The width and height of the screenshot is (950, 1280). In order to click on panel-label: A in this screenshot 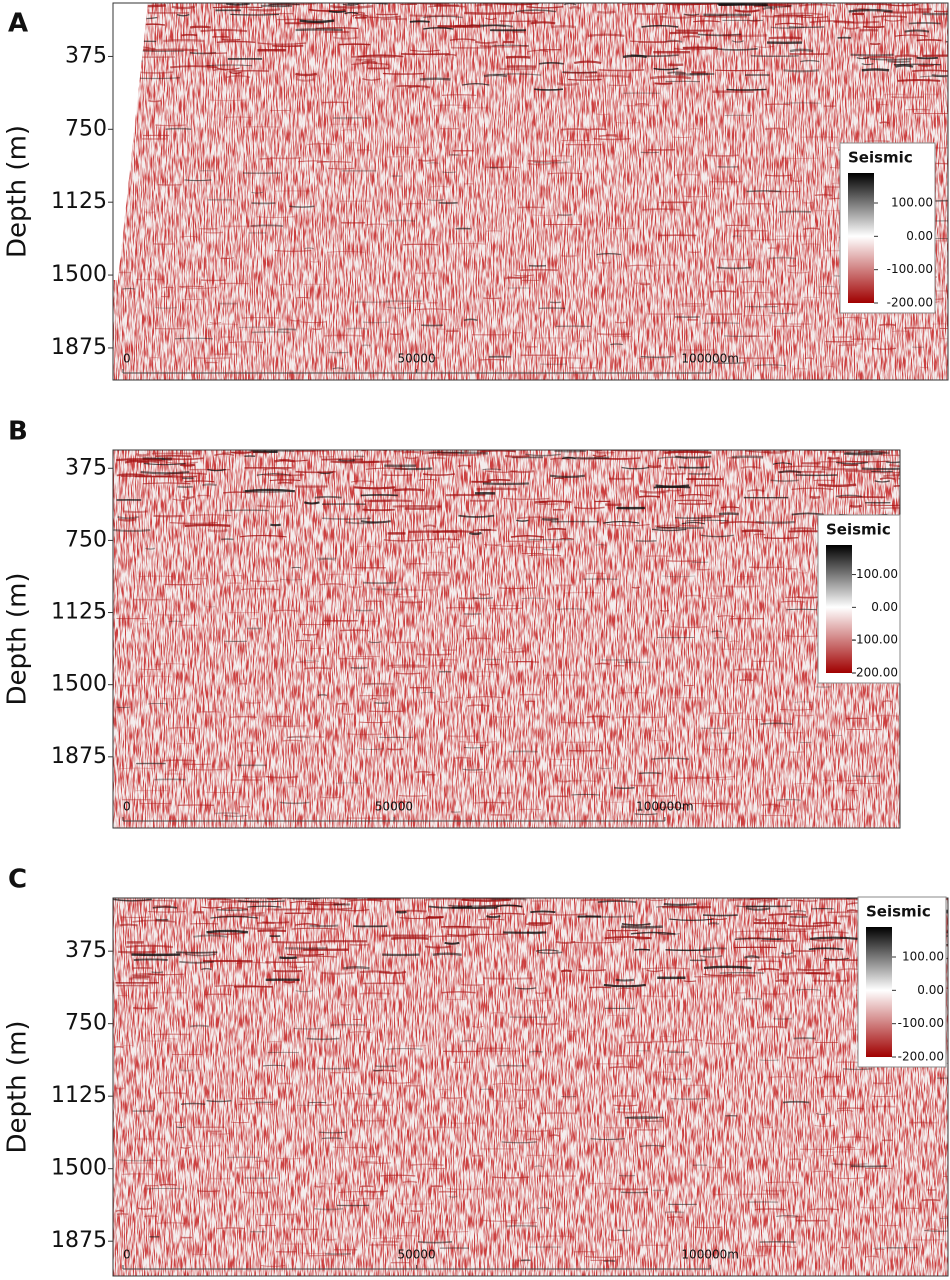, I will do `click(18, 24)`.